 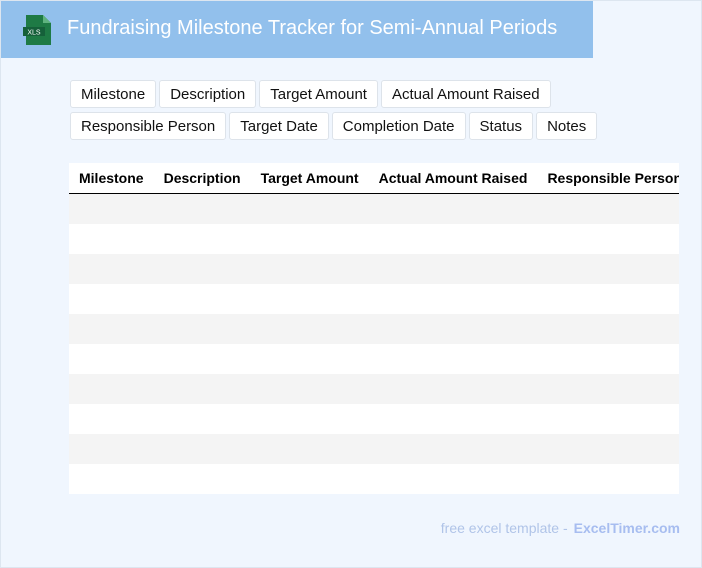 What do you see at coordinates (453, 178) in the screenshot?
I see `column-header-actual-amount-raised: Actual Amount Raised` at bounding box center [453, 178].